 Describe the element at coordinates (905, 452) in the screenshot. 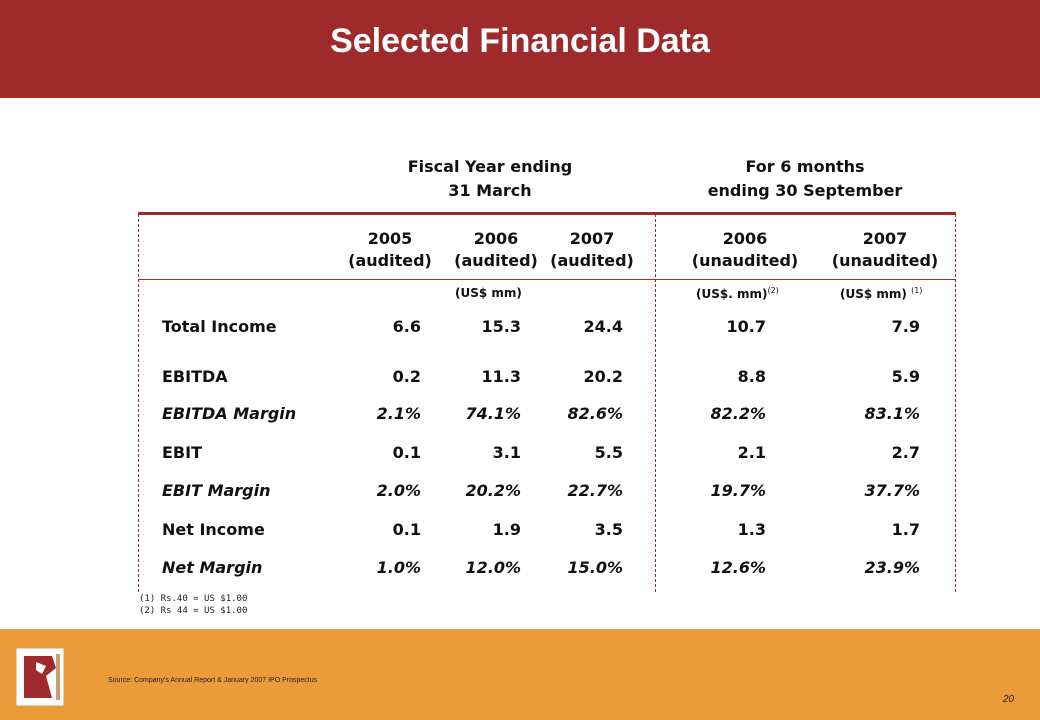

I see `table-cell: 2.7` at that location.